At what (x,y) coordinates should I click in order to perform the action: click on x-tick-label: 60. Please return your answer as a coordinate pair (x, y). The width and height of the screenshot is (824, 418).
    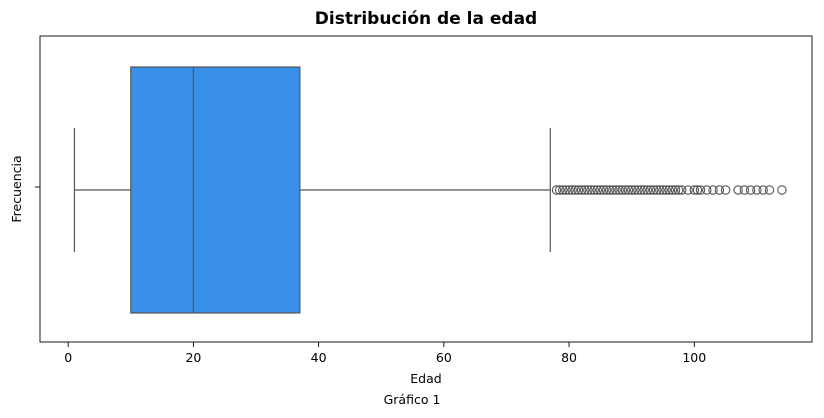
    Looking at the image, I should click on (444, 357).